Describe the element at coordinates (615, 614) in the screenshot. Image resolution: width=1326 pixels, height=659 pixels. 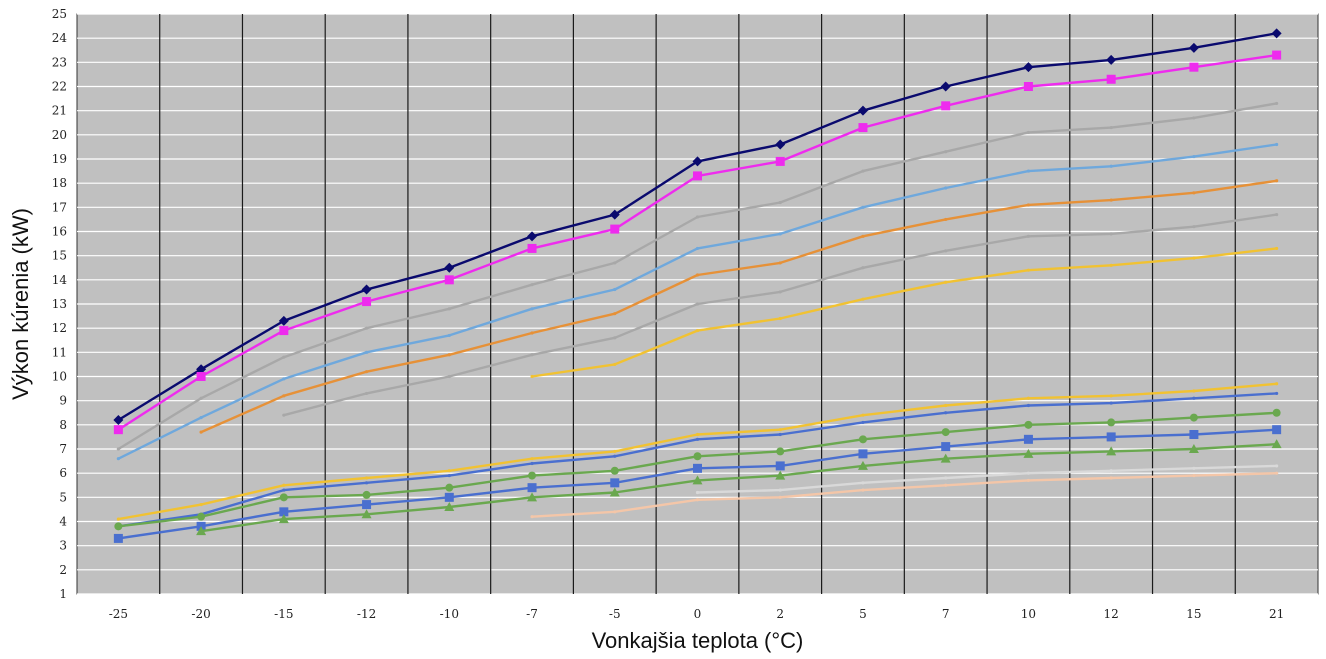
I see `x-tick-label: -5` at that location.